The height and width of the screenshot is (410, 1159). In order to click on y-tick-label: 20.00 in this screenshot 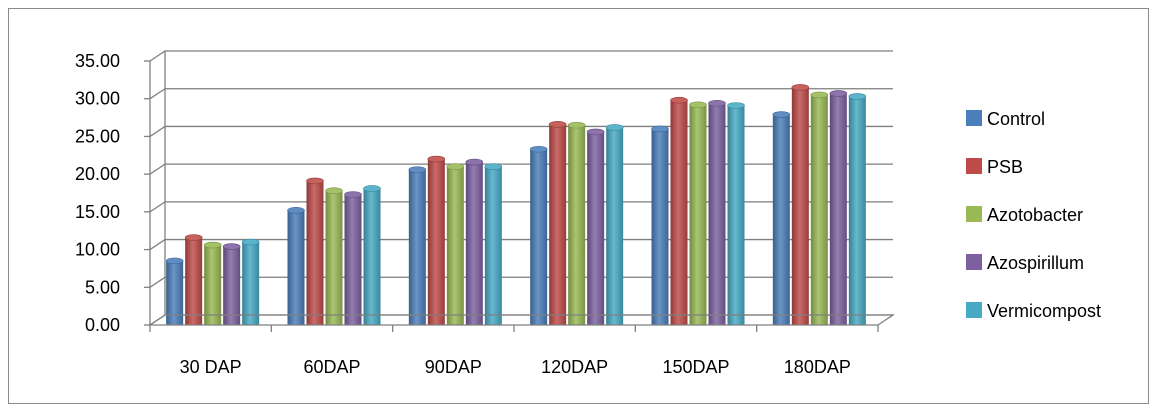, I will do `click(97, 174)`.